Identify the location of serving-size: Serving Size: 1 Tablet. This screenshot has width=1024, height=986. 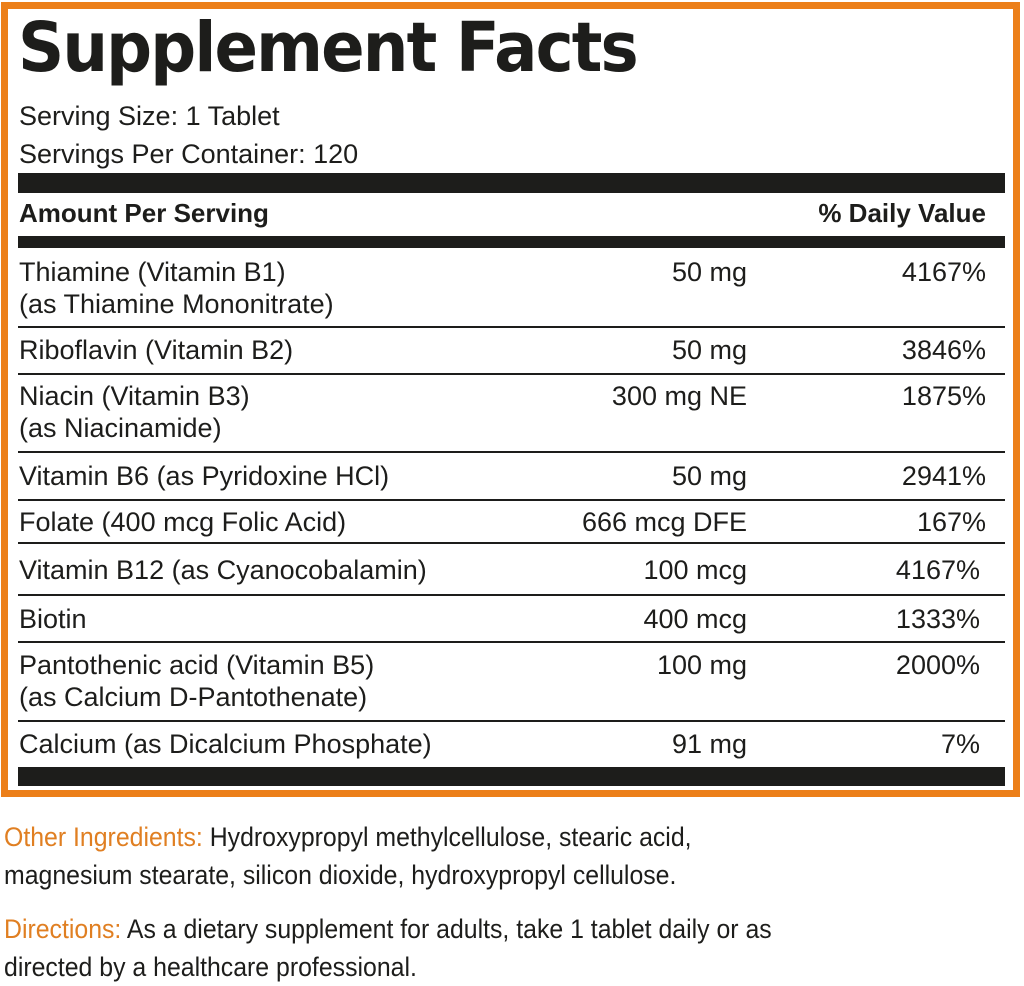
(149, 116).